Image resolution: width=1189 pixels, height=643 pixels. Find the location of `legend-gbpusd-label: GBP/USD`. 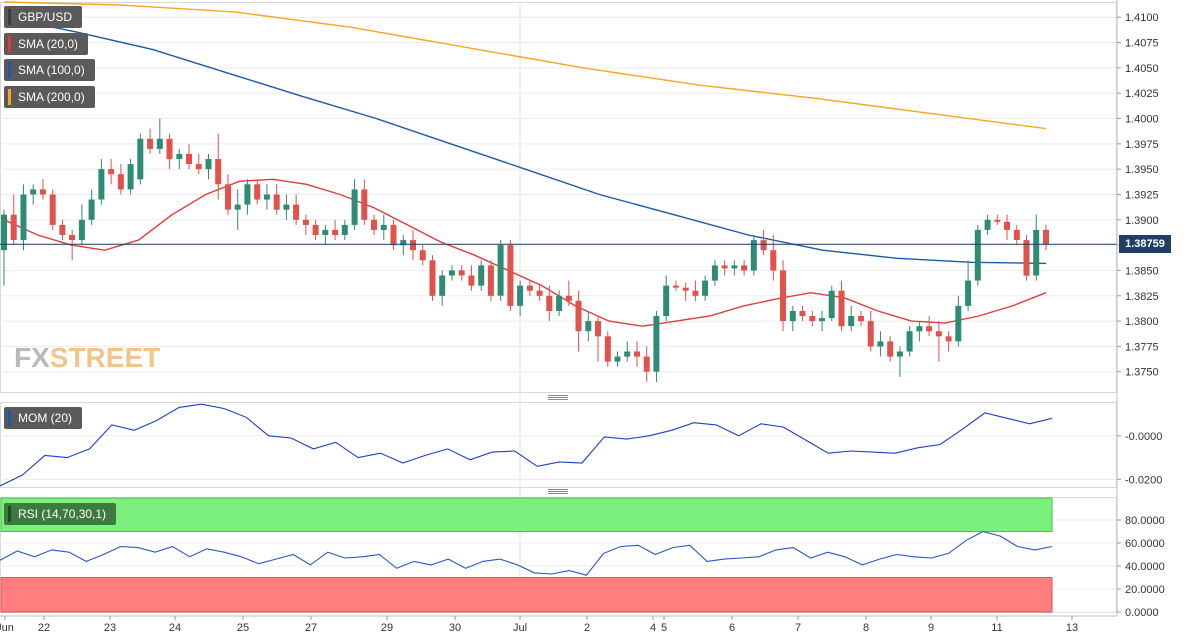

legend-gbpusd-label: GBP/USD is located at coordinates (45, 17).